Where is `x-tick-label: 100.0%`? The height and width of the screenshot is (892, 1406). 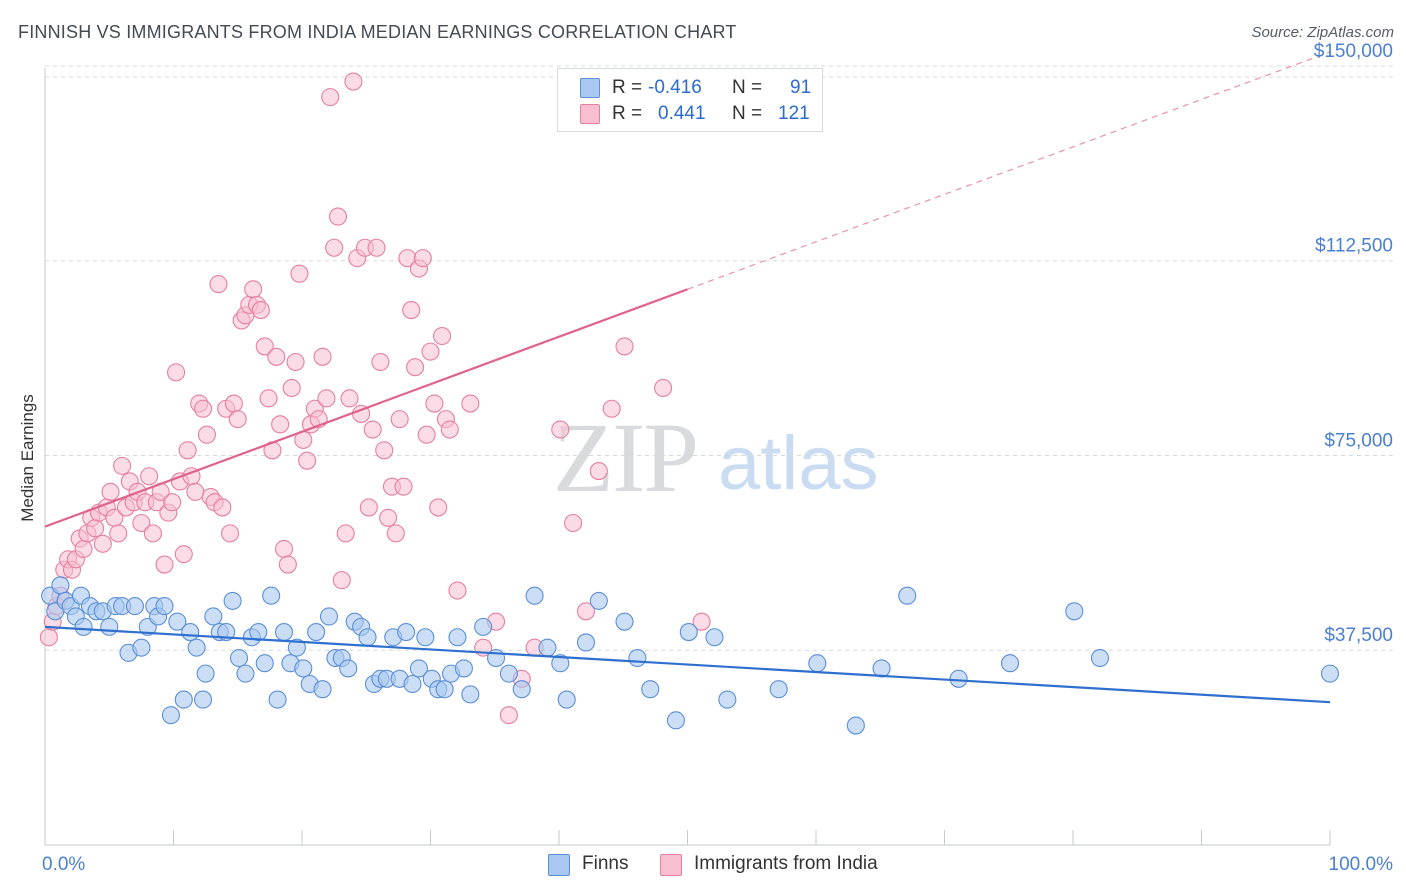 x-tick-label: 100.0% is located at coordinates (1361, 864).